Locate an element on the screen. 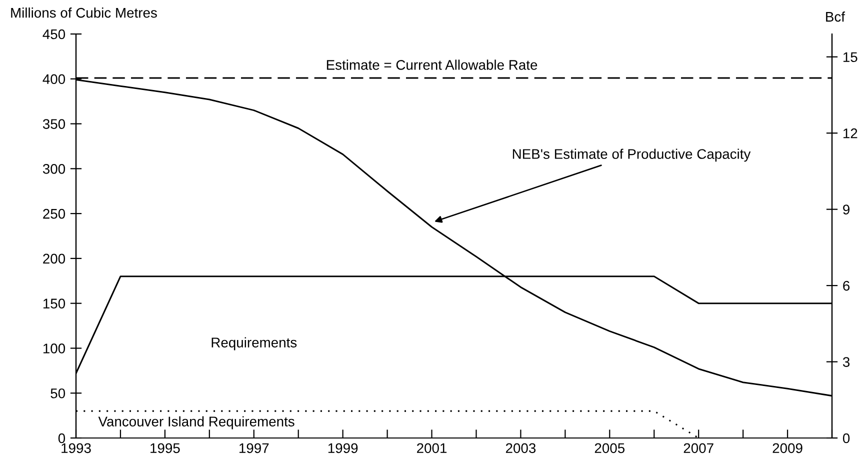 This screenshot has width=865, height=469. y2-axis-title: Bcf is located at coordinates (836, 17).